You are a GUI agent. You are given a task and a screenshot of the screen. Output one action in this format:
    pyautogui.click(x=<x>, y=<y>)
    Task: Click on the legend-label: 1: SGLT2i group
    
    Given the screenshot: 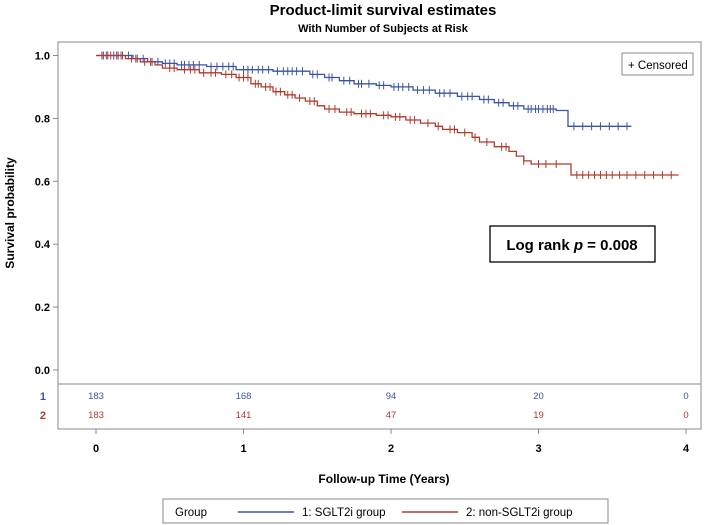 What is the action you would take?
    pyautogui.click(x=344, y=513)
    